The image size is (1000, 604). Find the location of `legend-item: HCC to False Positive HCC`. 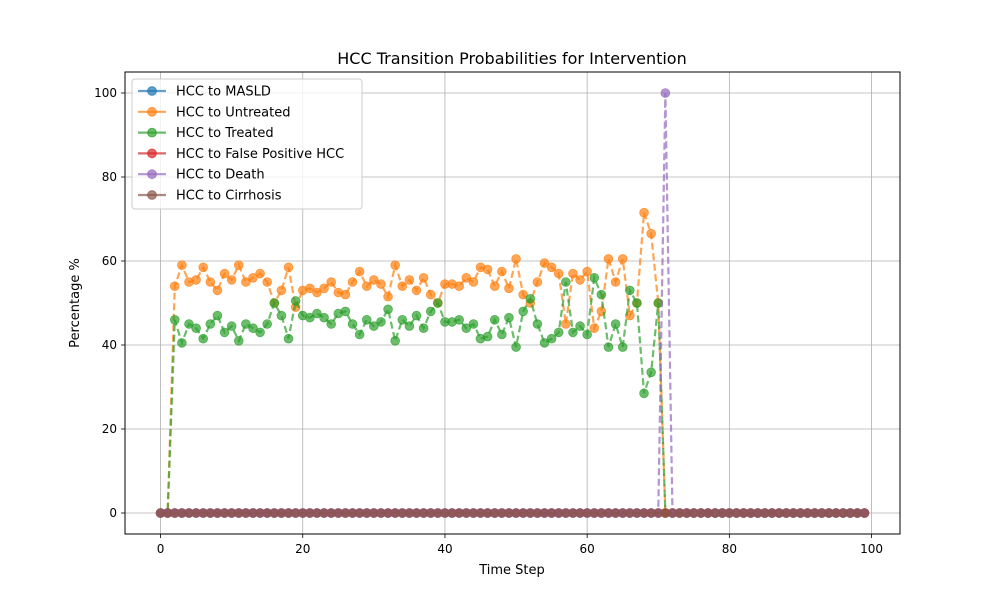

legend-item: HCC to False Positive HCC is located at coordinates (241, 154).